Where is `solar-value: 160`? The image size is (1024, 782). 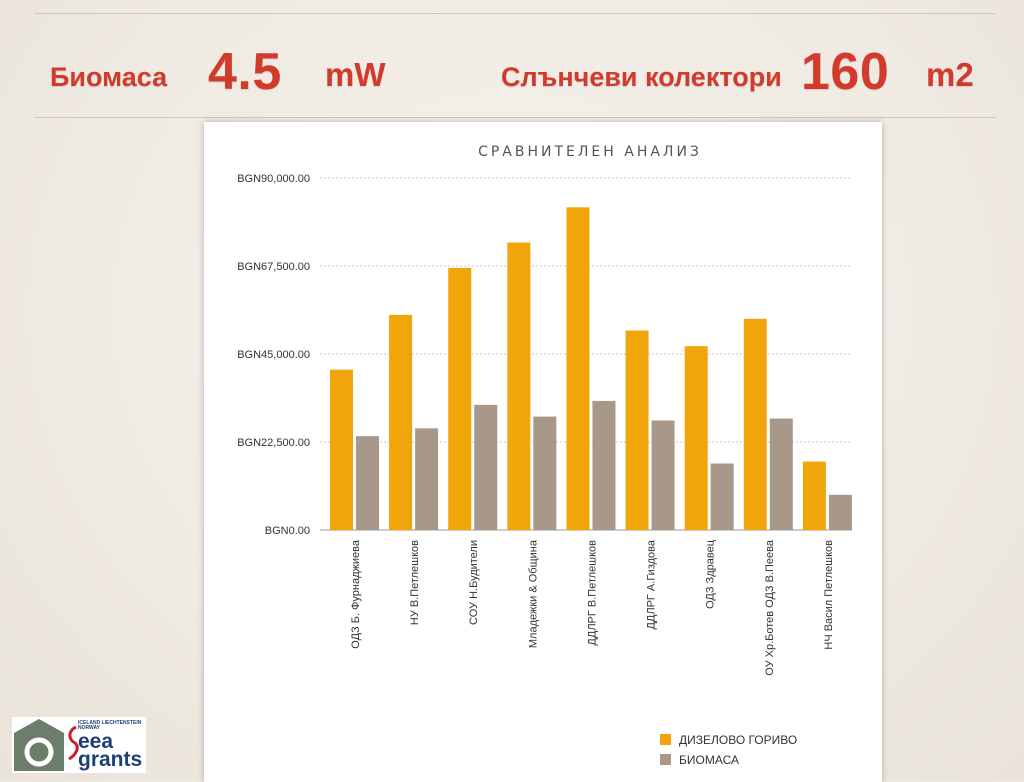
solar-value: 160 is located at coordinates (845, 72).